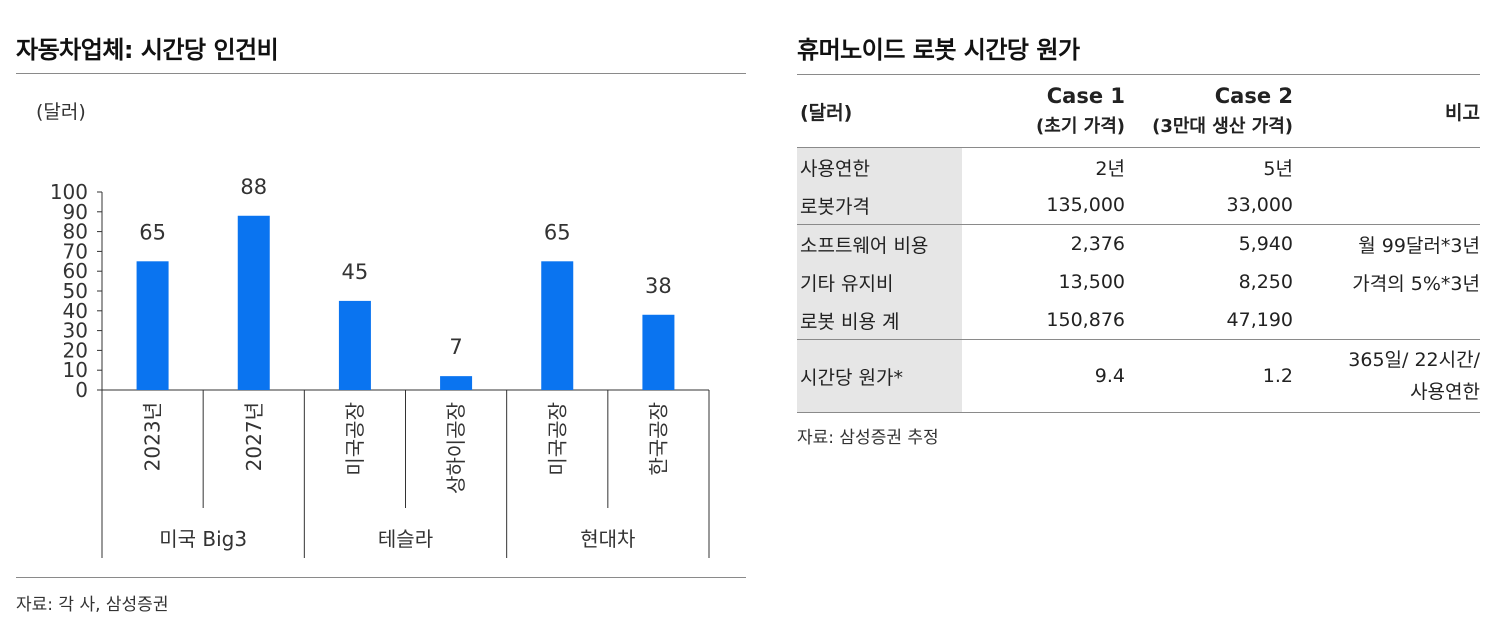 The height and width of the screenshot is (626, 1500). I want to click on row-case2: 47,190, so click(1259, 320).